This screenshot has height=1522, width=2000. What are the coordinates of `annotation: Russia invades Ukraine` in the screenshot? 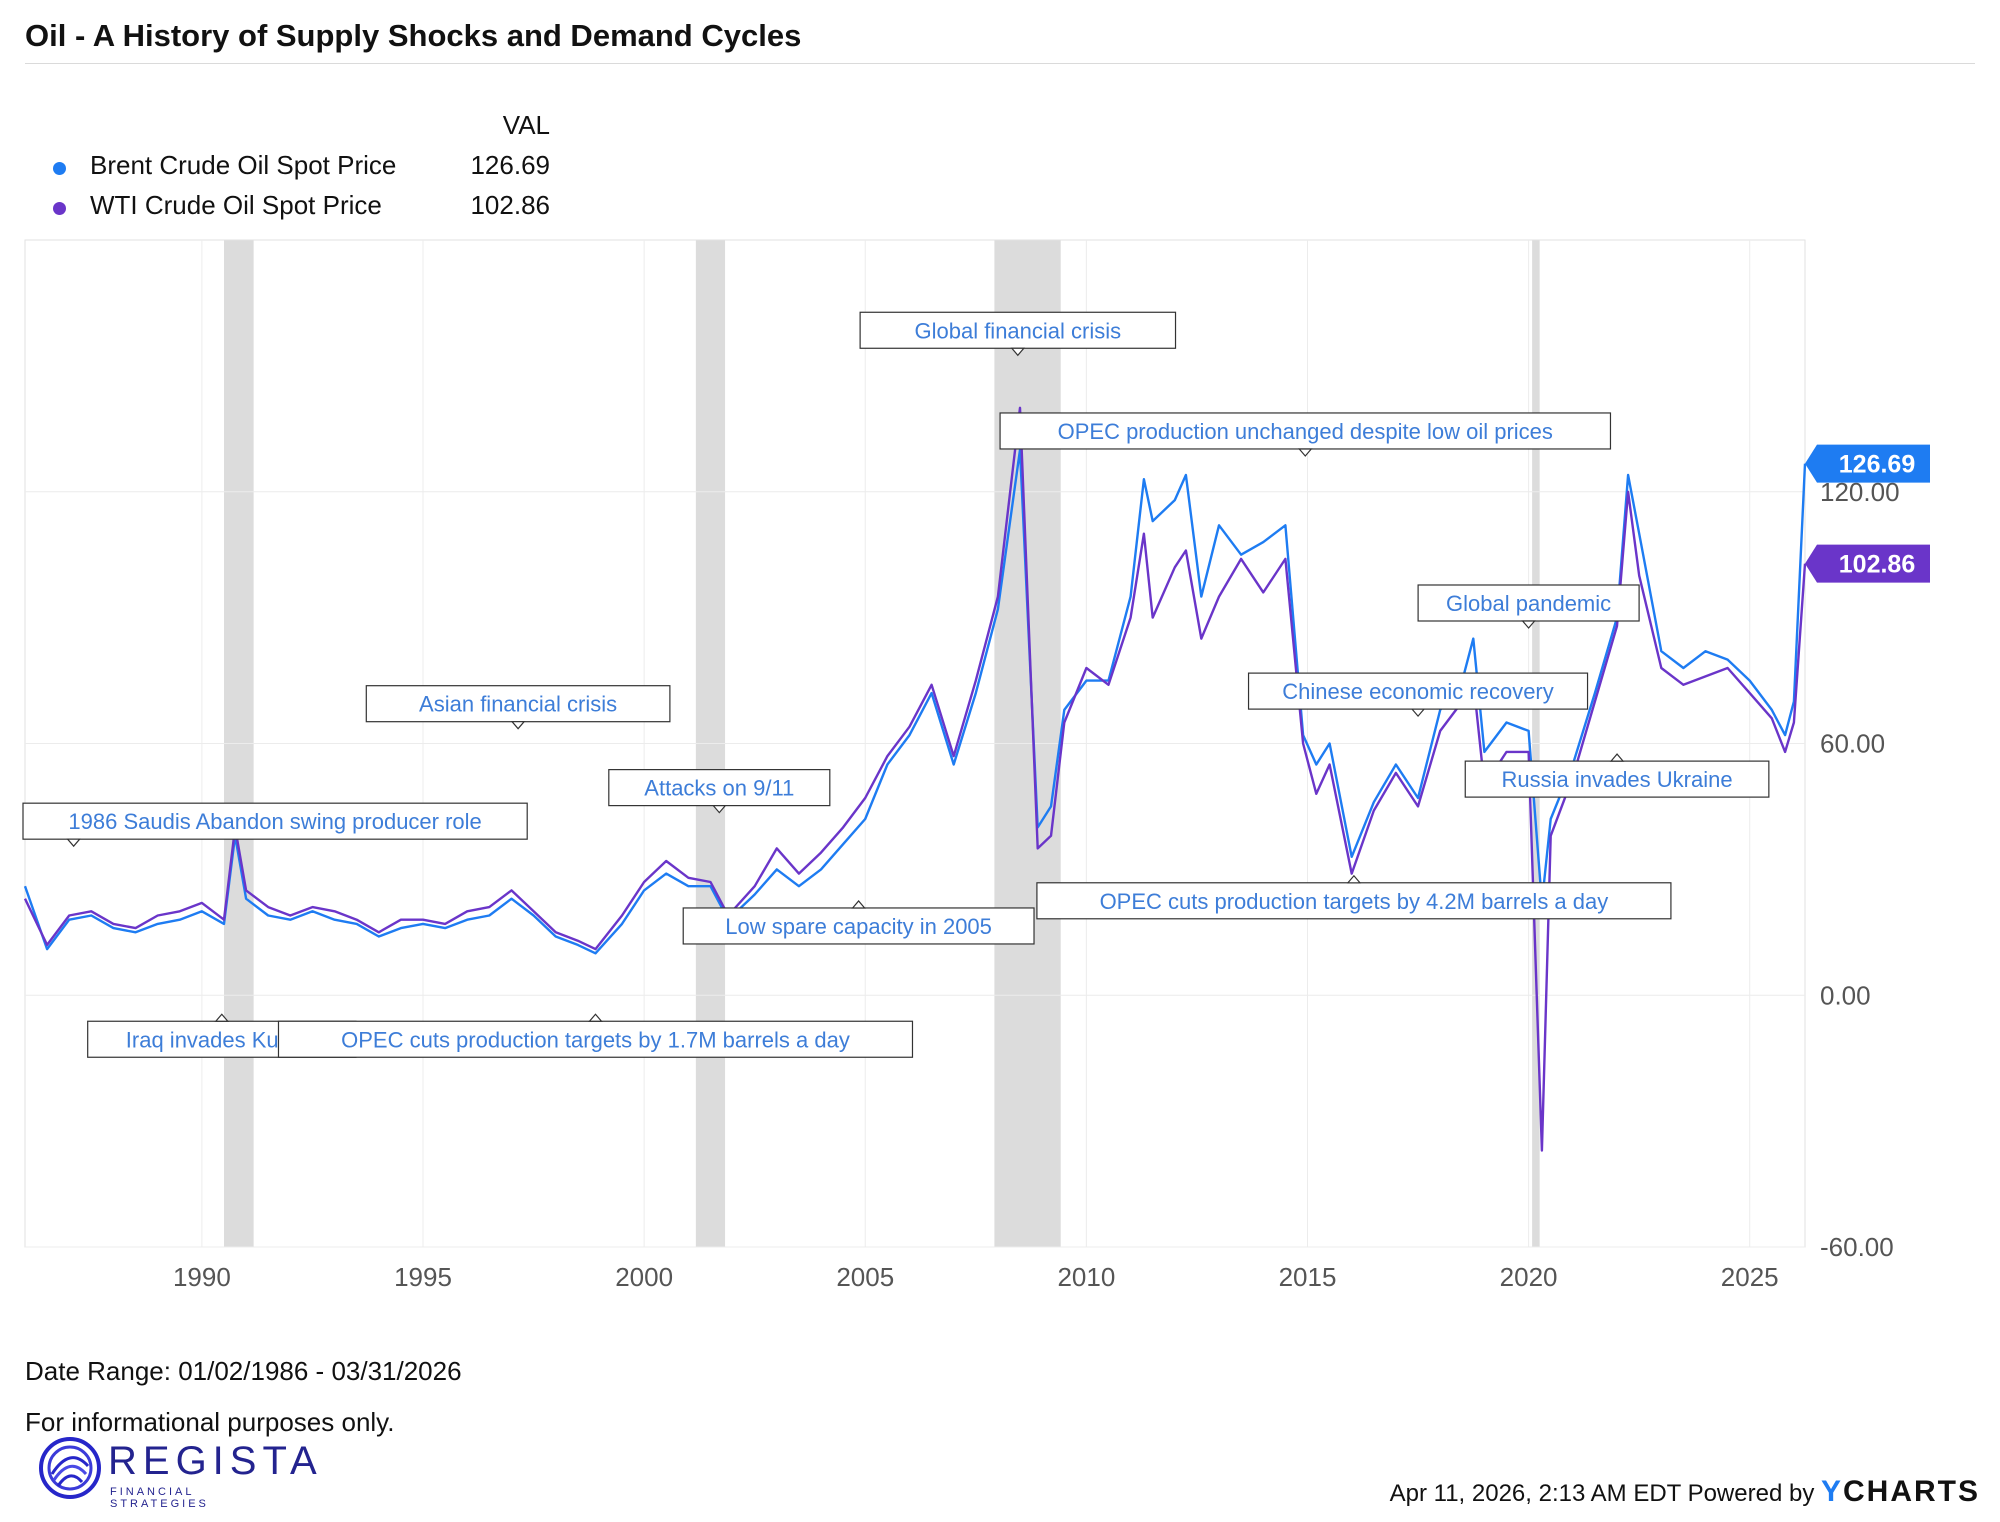 It's located at (1617, 775).